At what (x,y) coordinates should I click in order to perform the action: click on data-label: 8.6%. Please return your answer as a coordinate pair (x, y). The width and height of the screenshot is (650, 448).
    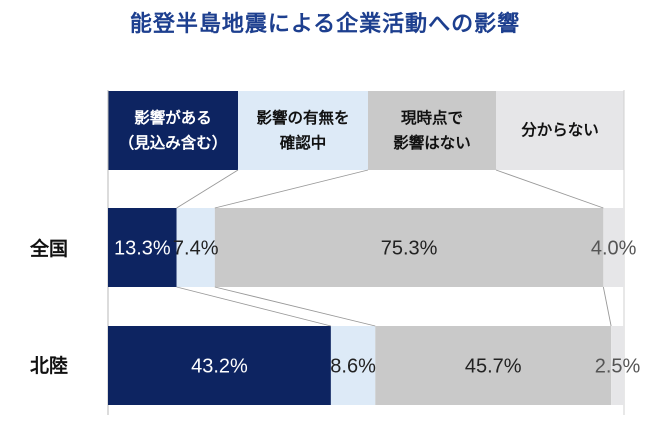
    Looking at the image, I should click on (353, 367).